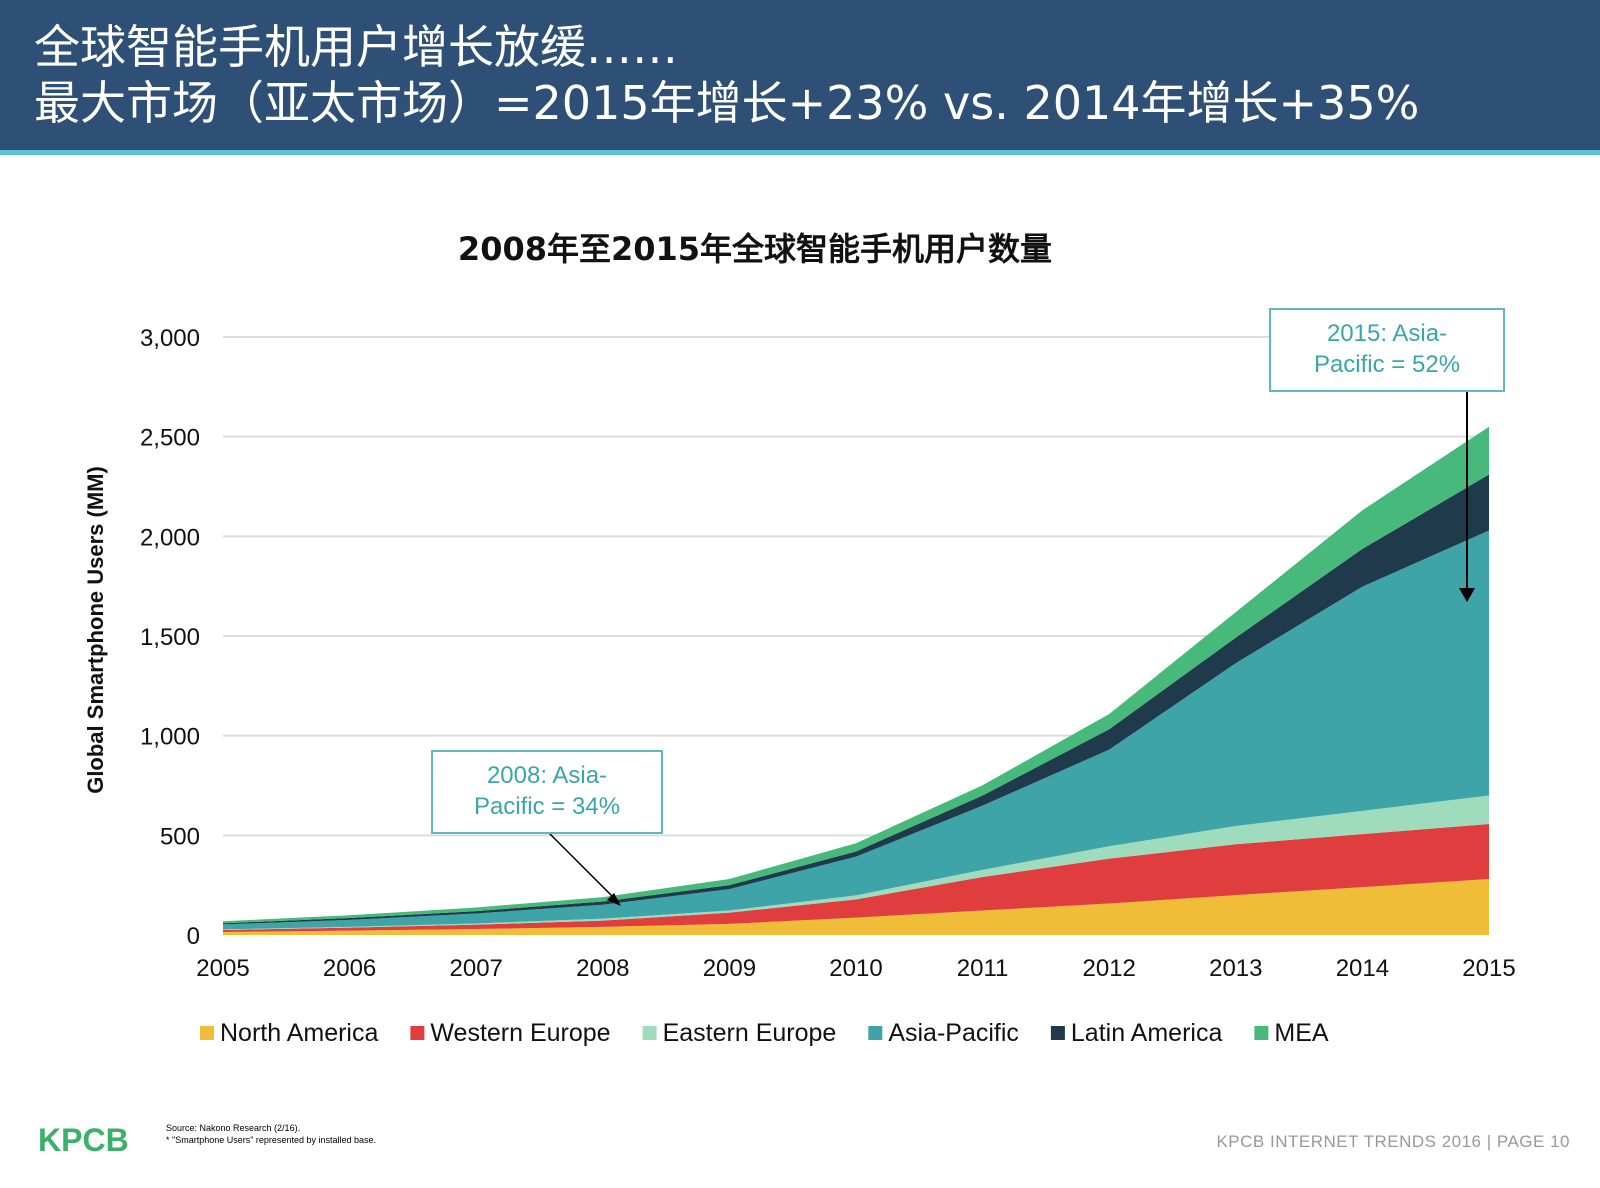 The height and width of the screenshot is (1188, 1600). Describe the element at coordinates (729, 968) in the screenshot. I see `x-tick-label: 2009` at that location.